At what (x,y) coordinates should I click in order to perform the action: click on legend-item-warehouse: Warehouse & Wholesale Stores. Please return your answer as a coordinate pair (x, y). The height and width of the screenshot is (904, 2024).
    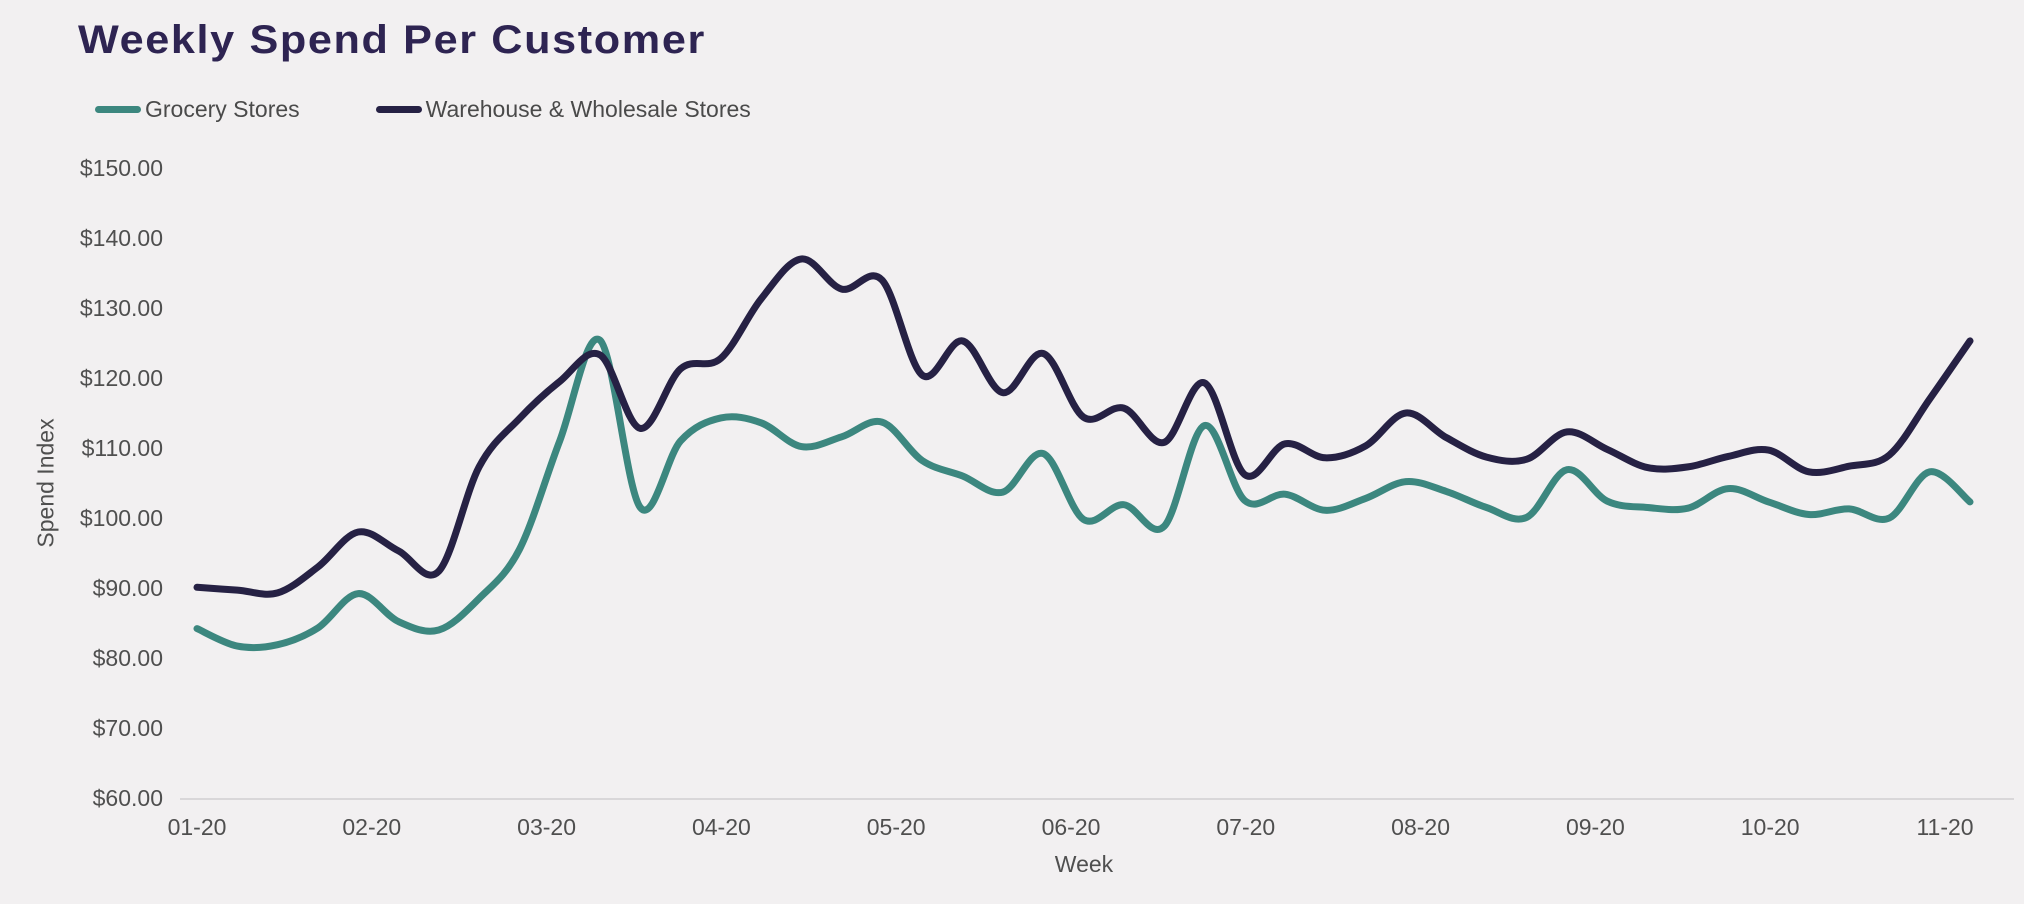
    Looking at the image, I should click on (563, 109).